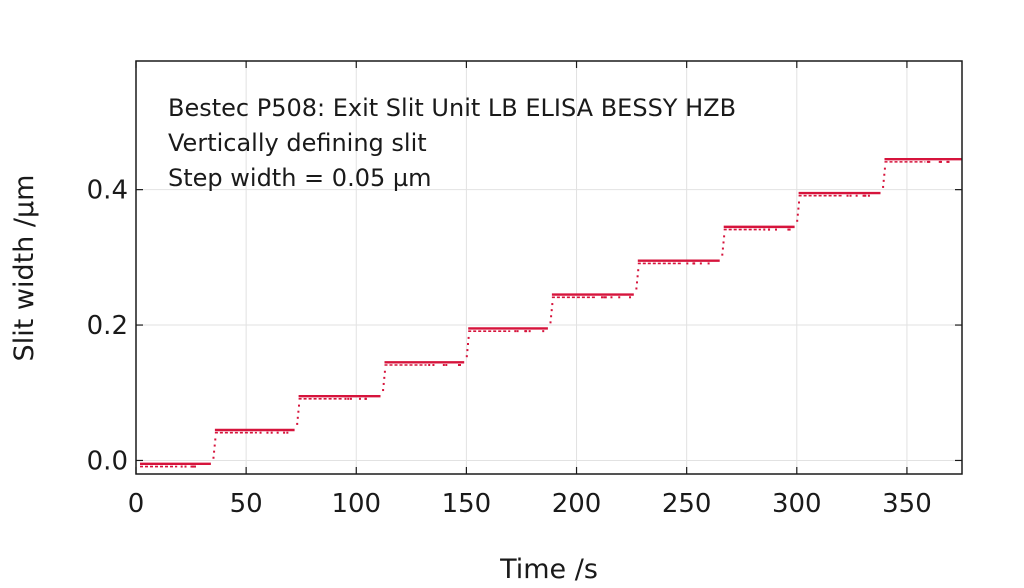 This screenshot has height=588, width=1024. Describe the element at coordinates (356, 504) in the screenshot. I see `x-tick-label: 100` at that location.